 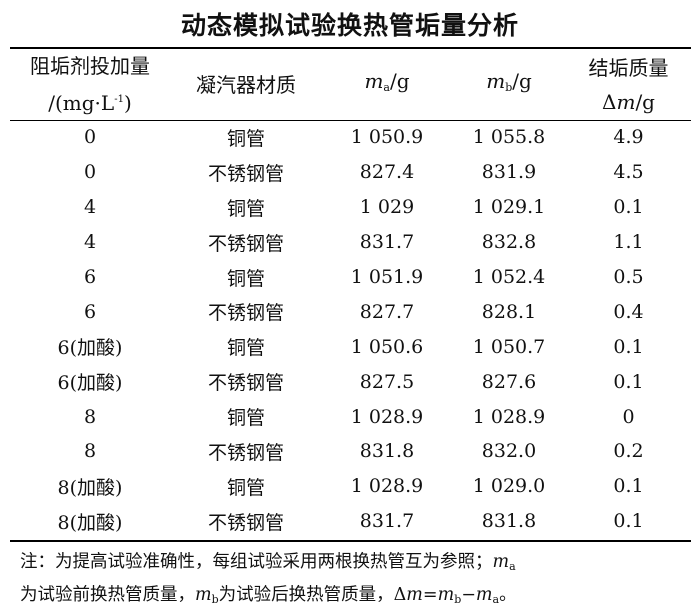 What do you see at coordinates (387, 346) in the screenshot?
I see `cell-ma: 1 050.6` at bounding box center [387, 346].